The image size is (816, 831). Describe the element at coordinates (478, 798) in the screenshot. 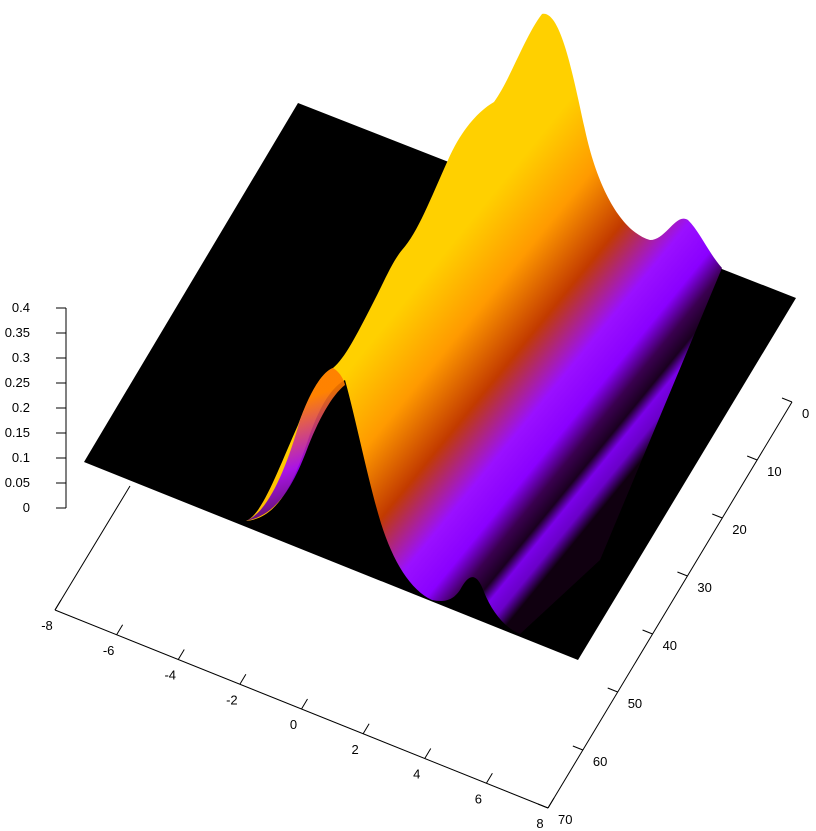

I see `x-tick-label: 6` at that location.